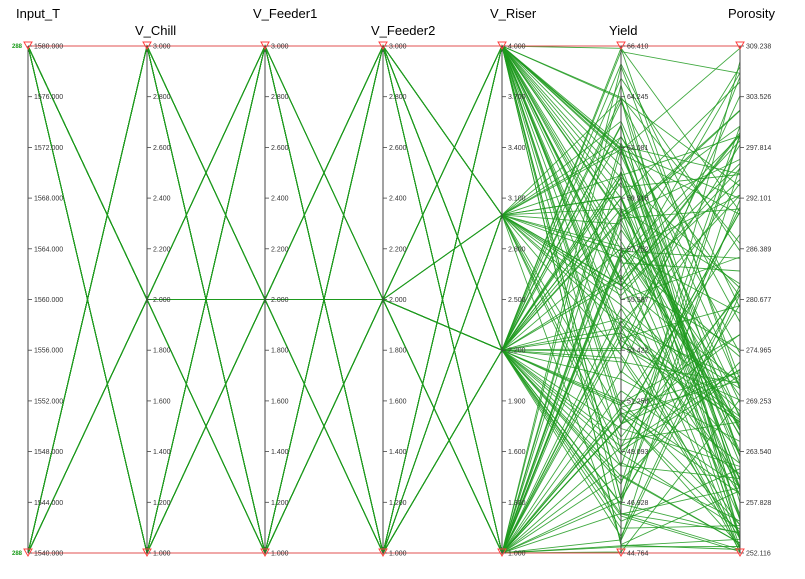 This screenshot has height=579, width=805. Describe the element at coordinates (638, 401) in the screenshot. I see `tick-label: 51.258` at that location.